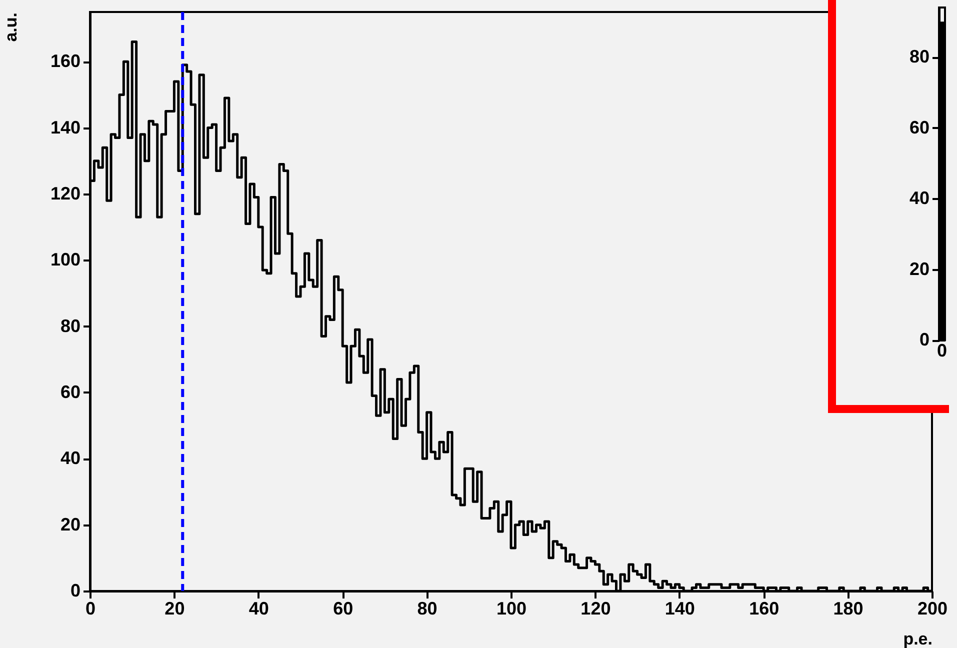 The image size is (957, 648). Describe the element at coordinates (11, 27) in the screenshot. I see `y-axis-title: a.u.` at that location.